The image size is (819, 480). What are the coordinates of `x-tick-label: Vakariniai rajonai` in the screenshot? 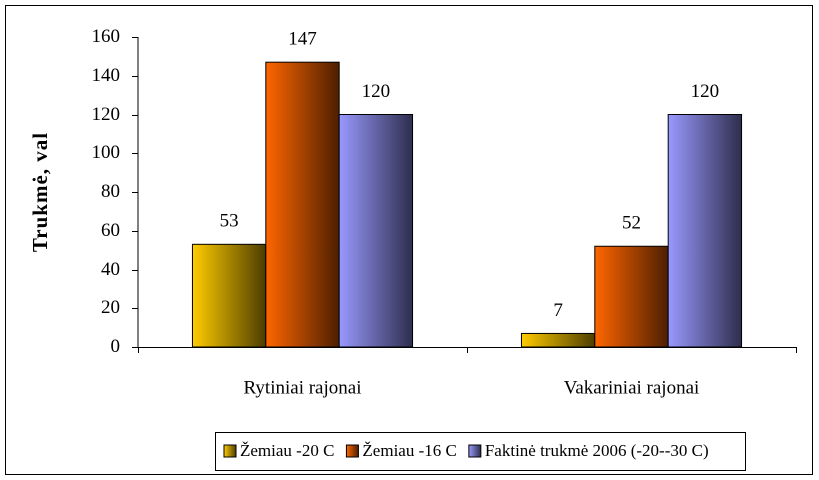 It's located at (632, 387).